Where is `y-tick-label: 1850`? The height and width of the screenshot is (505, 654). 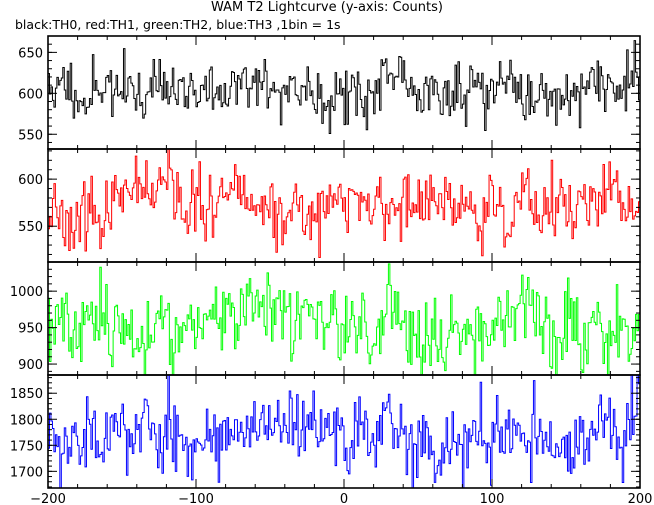 y-tick-label: 1850 is located at coordinates (26, 394).